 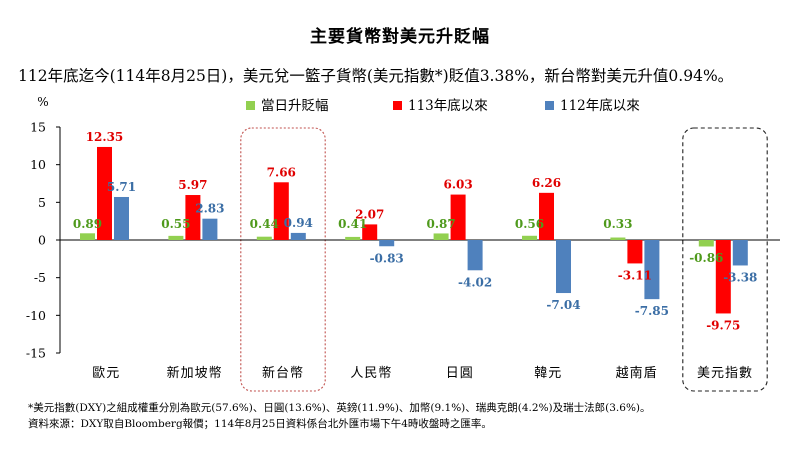 What do you see at coordinates (105, 137) in the screenshot?
I see `data-label: 12.35` at bounding box center [105, 137].